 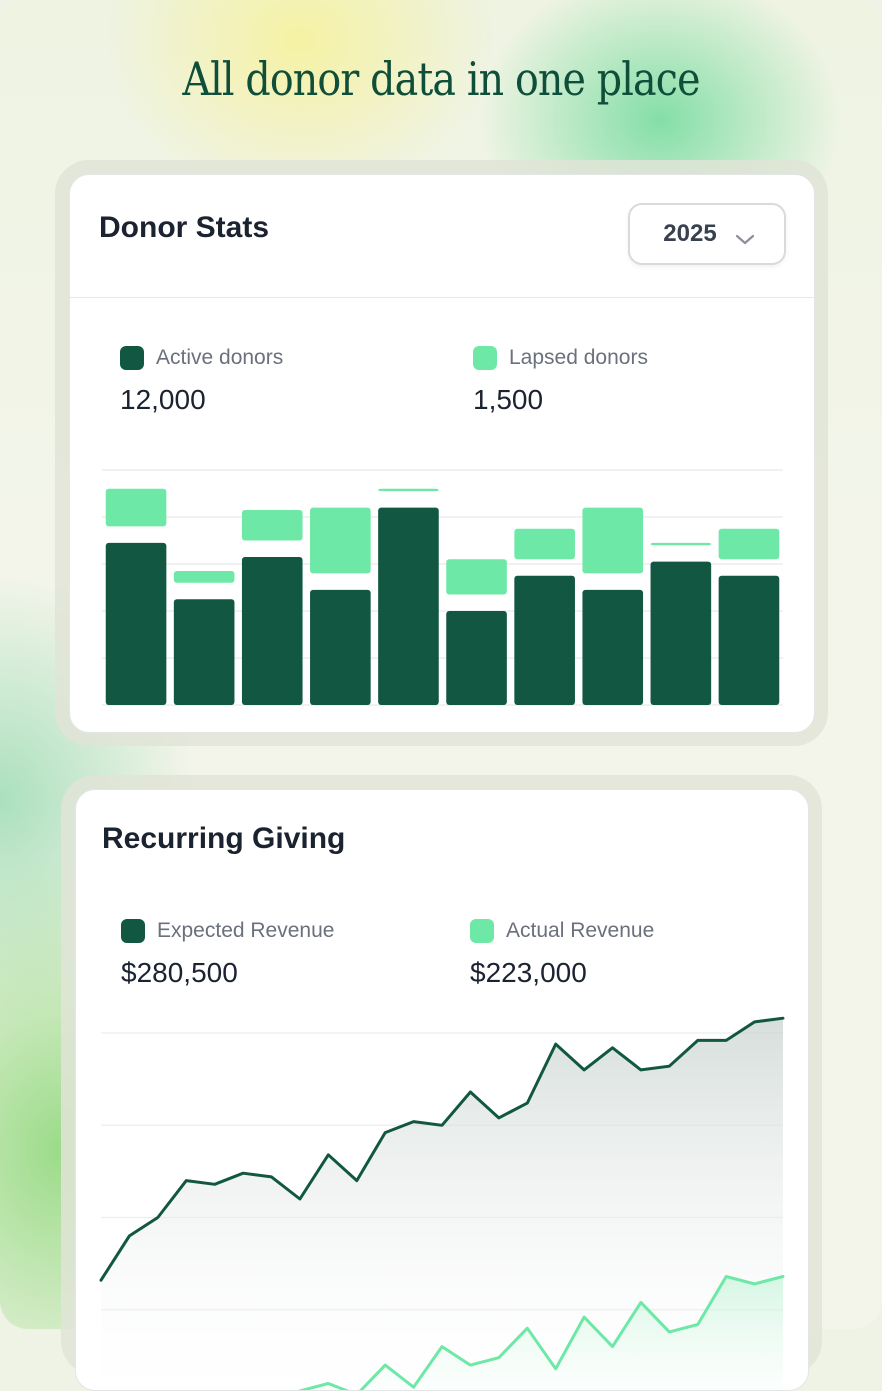 I want to click on recurring-giving-title: Recurring Giving, so click(x=224, y=838).